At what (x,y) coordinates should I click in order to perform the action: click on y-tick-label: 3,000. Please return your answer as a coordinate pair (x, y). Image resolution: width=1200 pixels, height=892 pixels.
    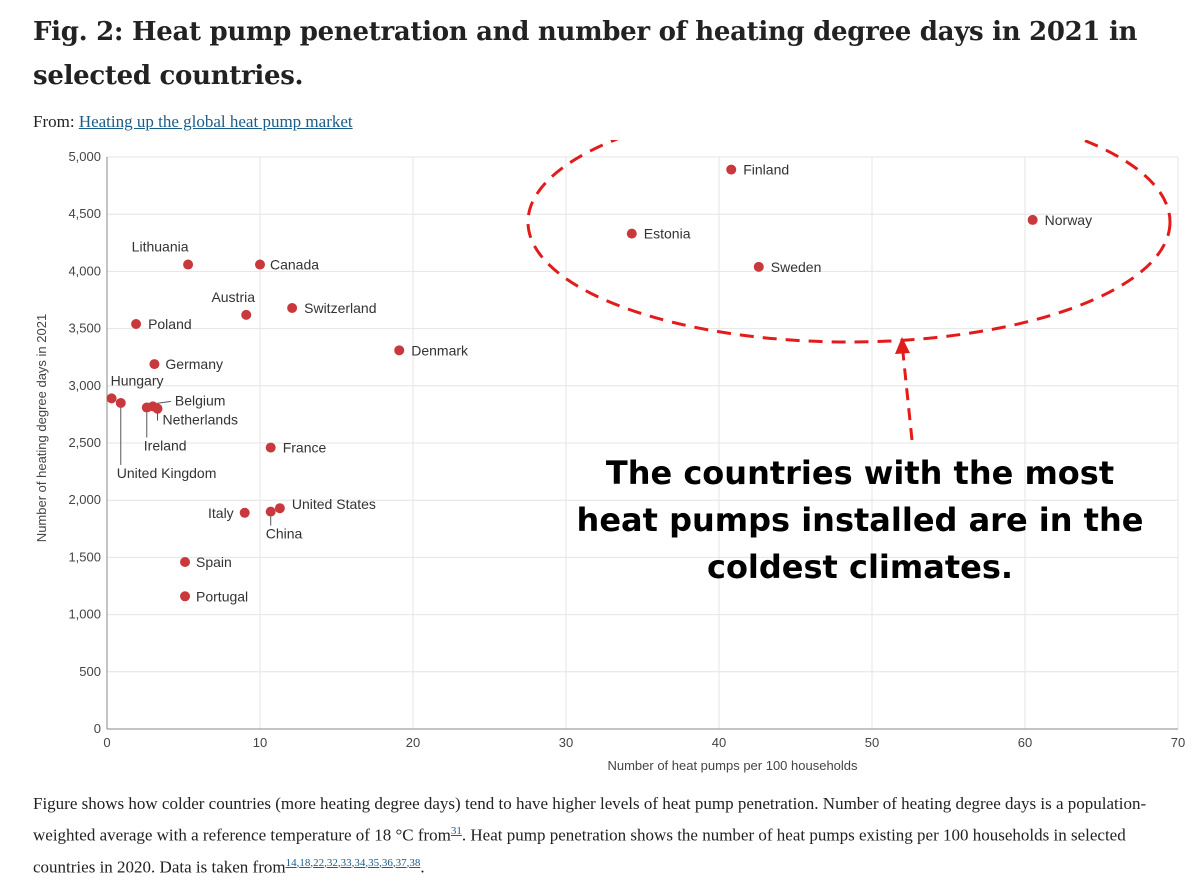
    Looking at the image, I should click on (84, 385).